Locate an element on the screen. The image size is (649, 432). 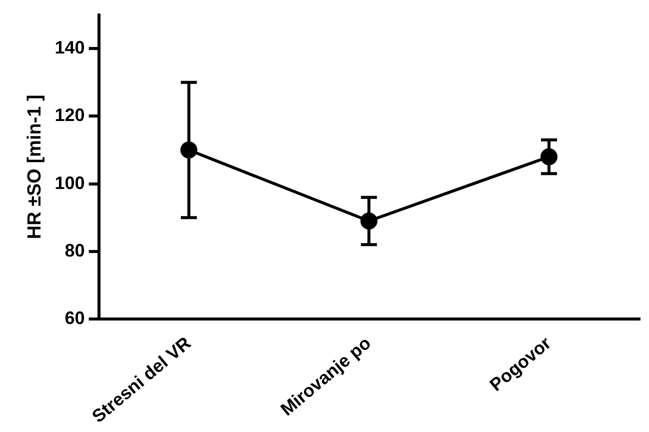
y-axis-title: HR ±SO [min-1 ] is located at coordinates (35, 167).